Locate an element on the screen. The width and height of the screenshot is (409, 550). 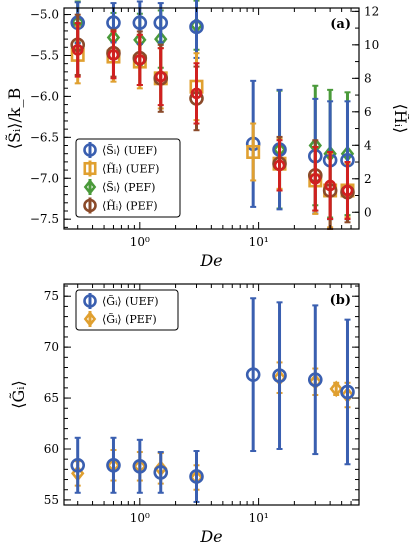
legend: ⟨G̃ᵢ⟩ (UEF) ⟨G̃ᵢ⟩ (PEF) is located at coordinates (127, 310).